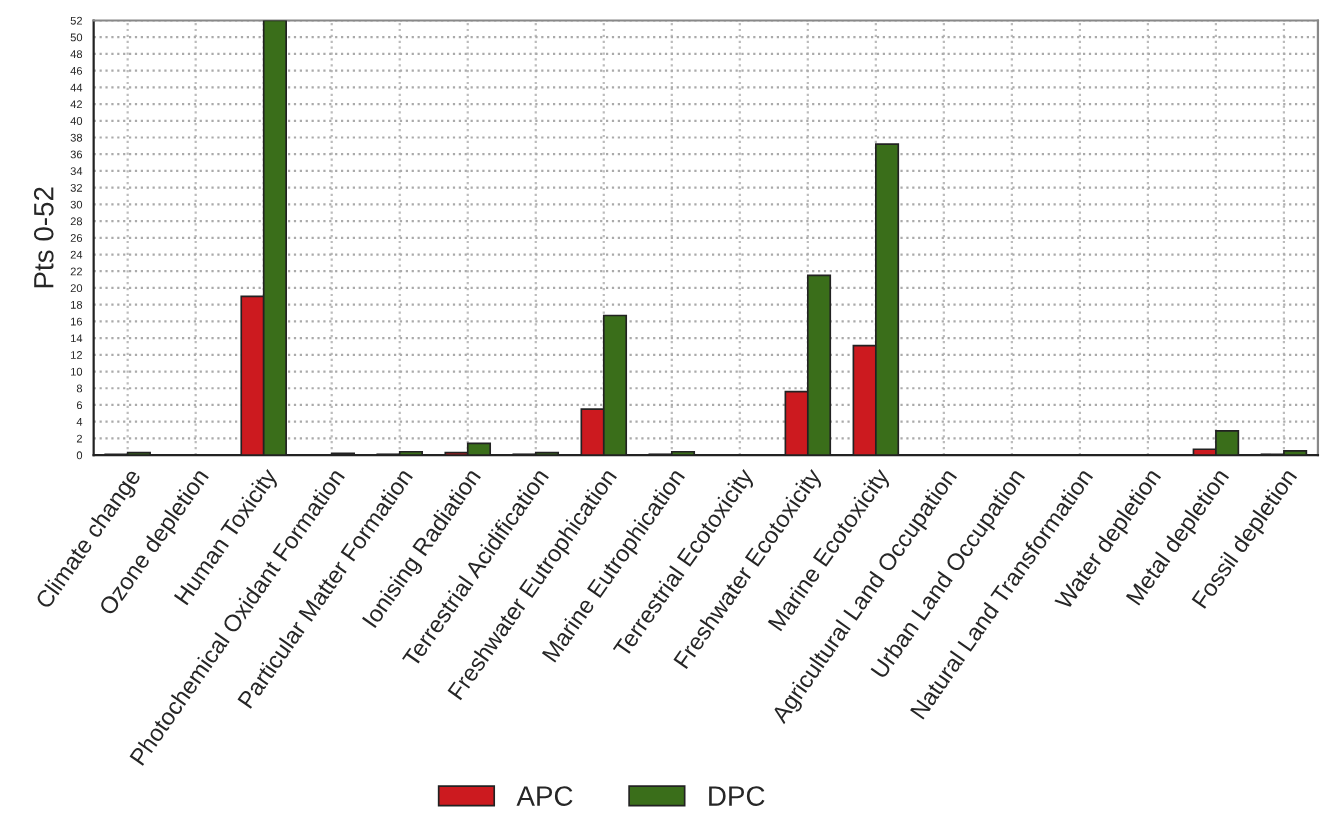  Describe the element at coordinates (544, 796) in the screenshot. I see `legend-label: APC` at that location.